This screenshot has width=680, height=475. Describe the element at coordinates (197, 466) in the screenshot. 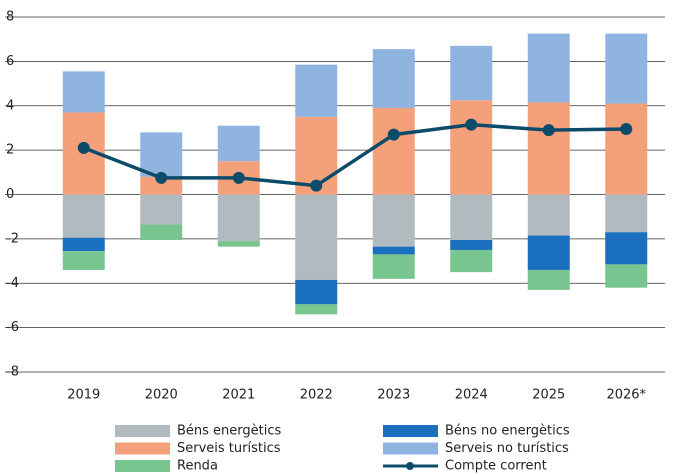

I see `legend-label: Renda` at that location.